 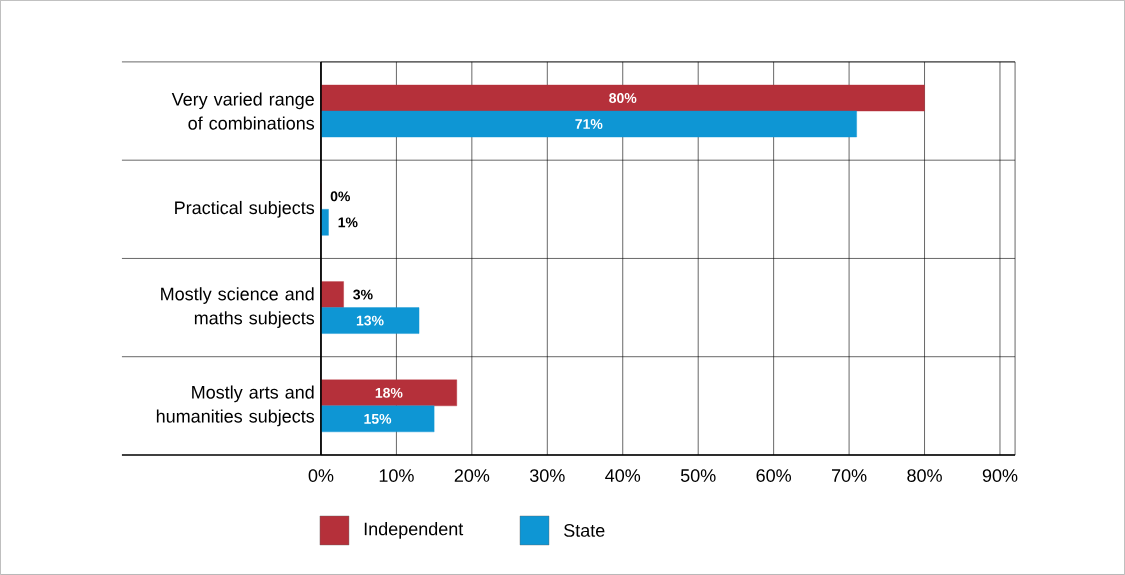 What do you see at coordinates (924, 475) in the screenshot?
I see `x-tick-label: 80%` at bounding box center [924, 475].